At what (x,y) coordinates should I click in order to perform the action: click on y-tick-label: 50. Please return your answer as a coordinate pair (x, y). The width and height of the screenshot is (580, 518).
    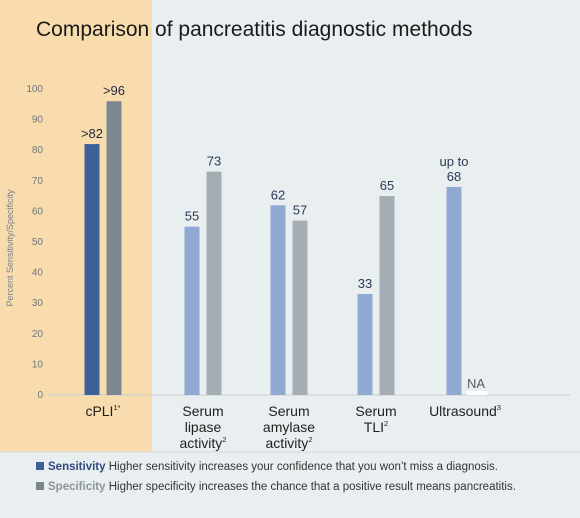
    Looking at the image, I should click on (38, 242).